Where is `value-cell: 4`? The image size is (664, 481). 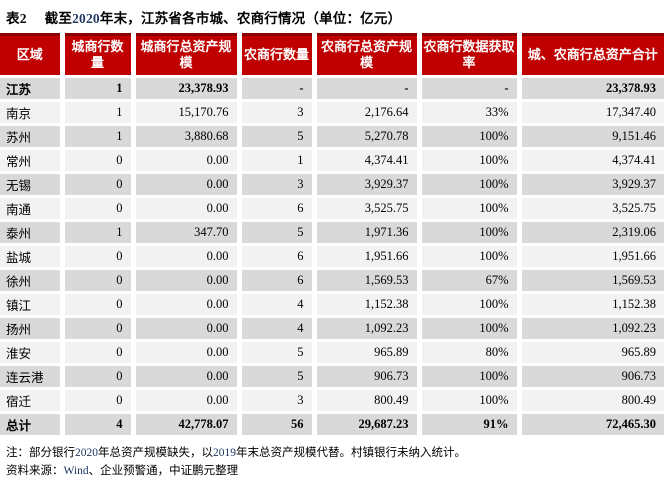 value-cell: 4 is located at coordinates (278, 305).